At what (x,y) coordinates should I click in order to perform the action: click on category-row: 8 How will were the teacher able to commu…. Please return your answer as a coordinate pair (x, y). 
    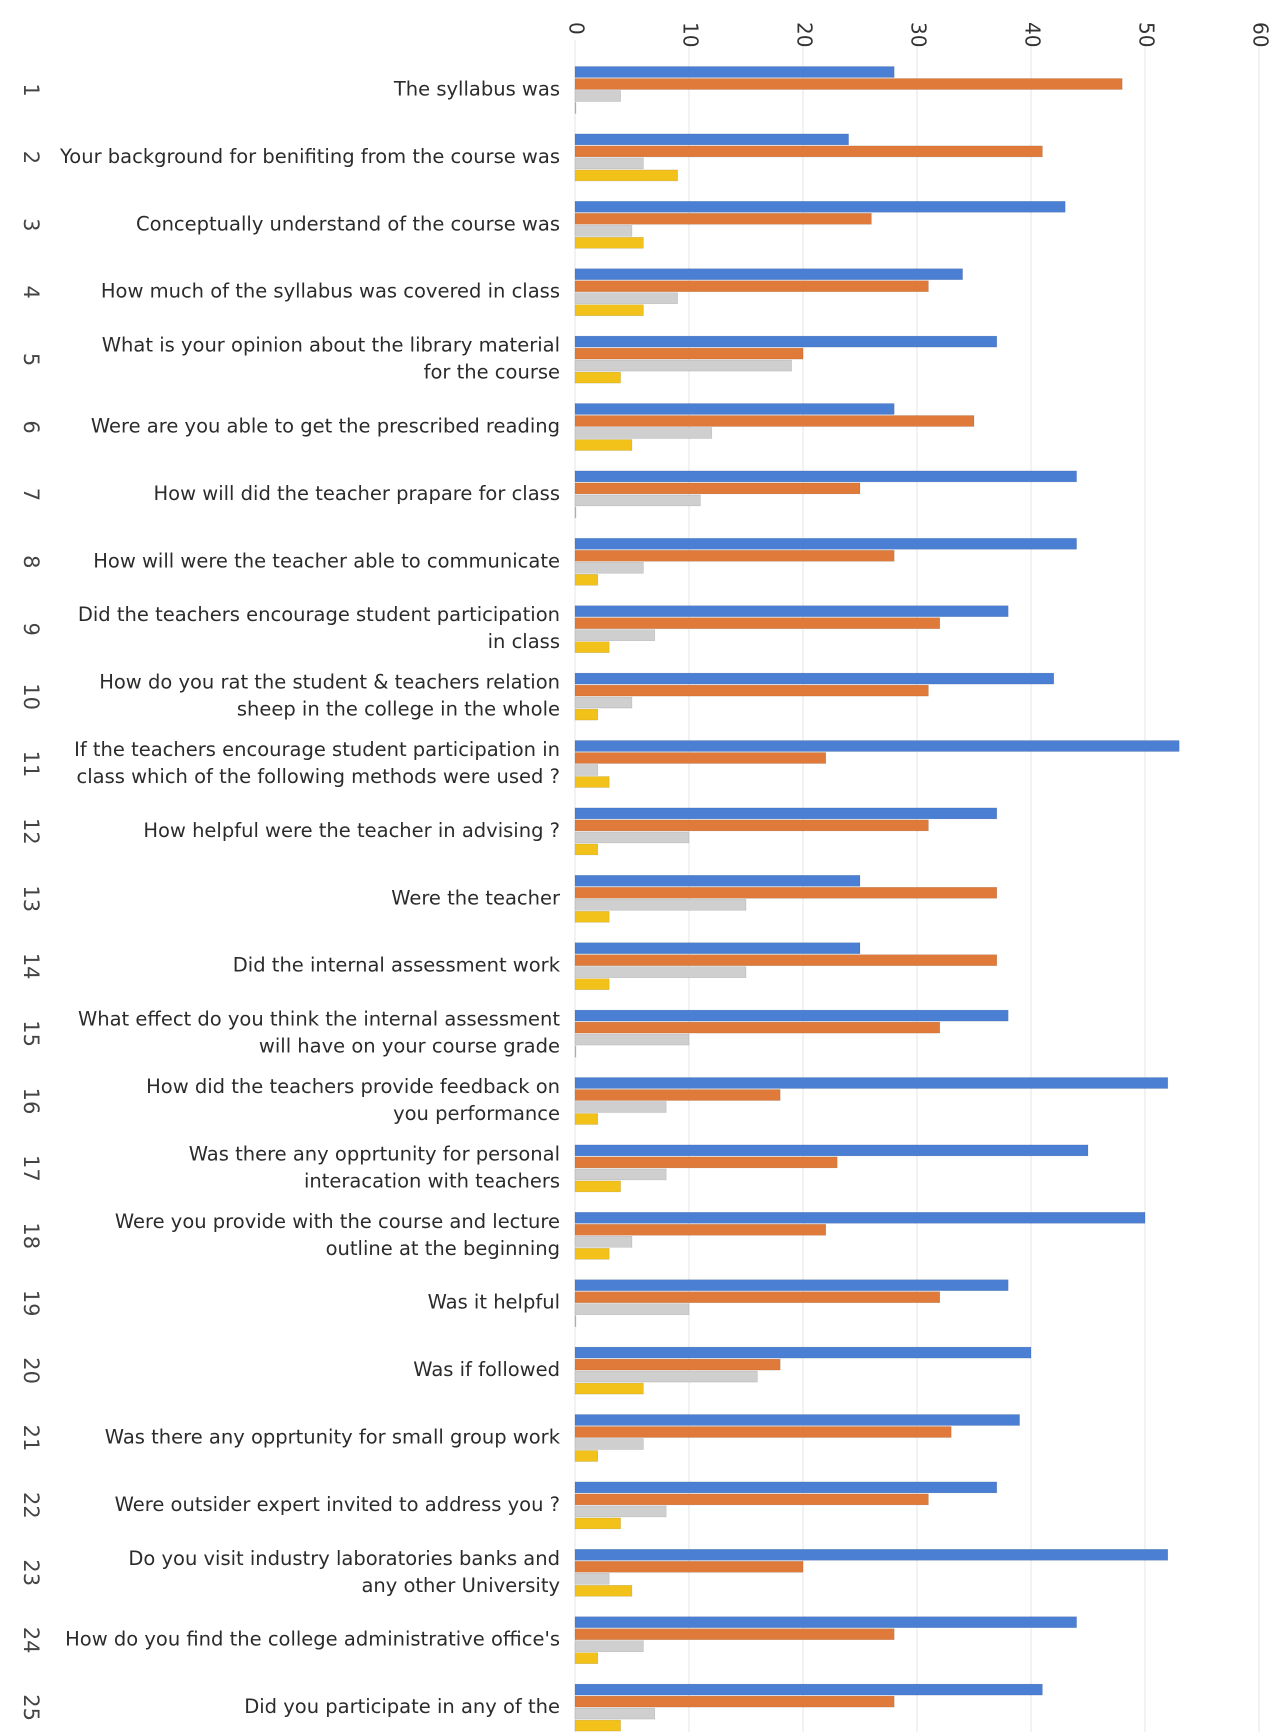
    Looking at the image, I should click on (548, 561).